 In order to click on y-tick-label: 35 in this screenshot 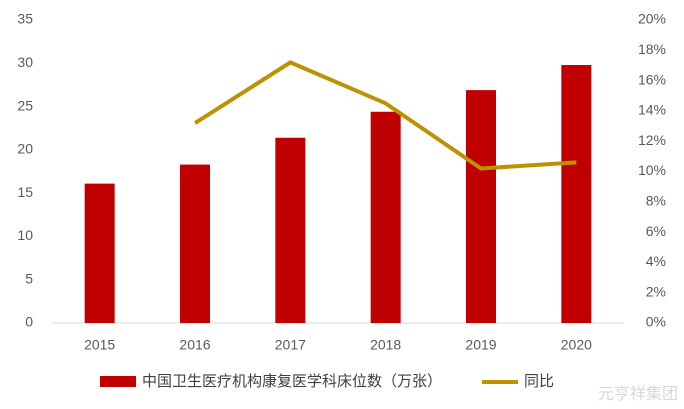, I will do `click(25, 19)`.